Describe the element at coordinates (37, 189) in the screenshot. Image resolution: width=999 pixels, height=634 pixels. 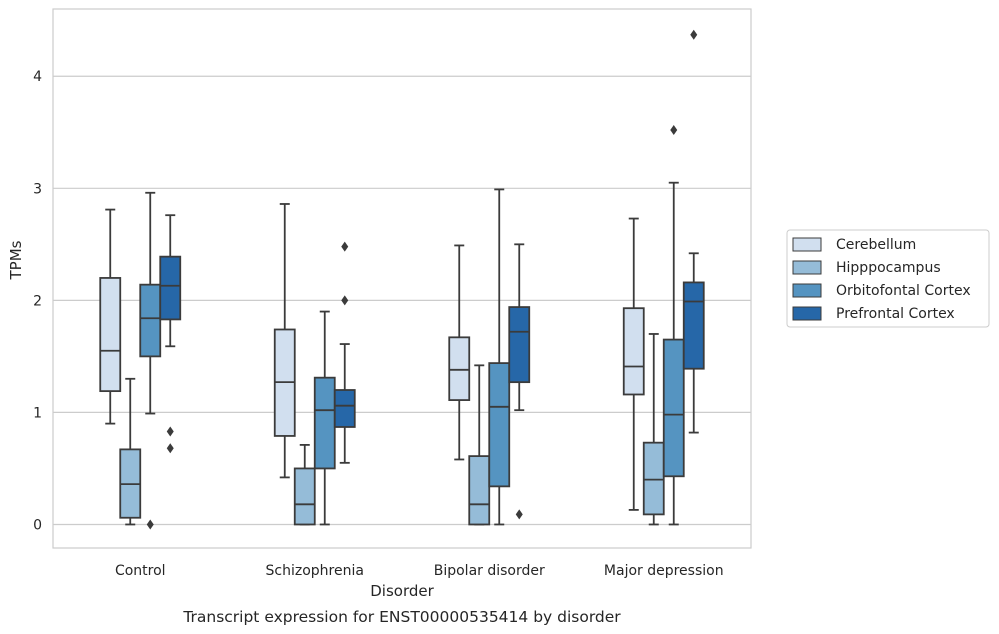
I see `y-tick-label: 3` at that location.